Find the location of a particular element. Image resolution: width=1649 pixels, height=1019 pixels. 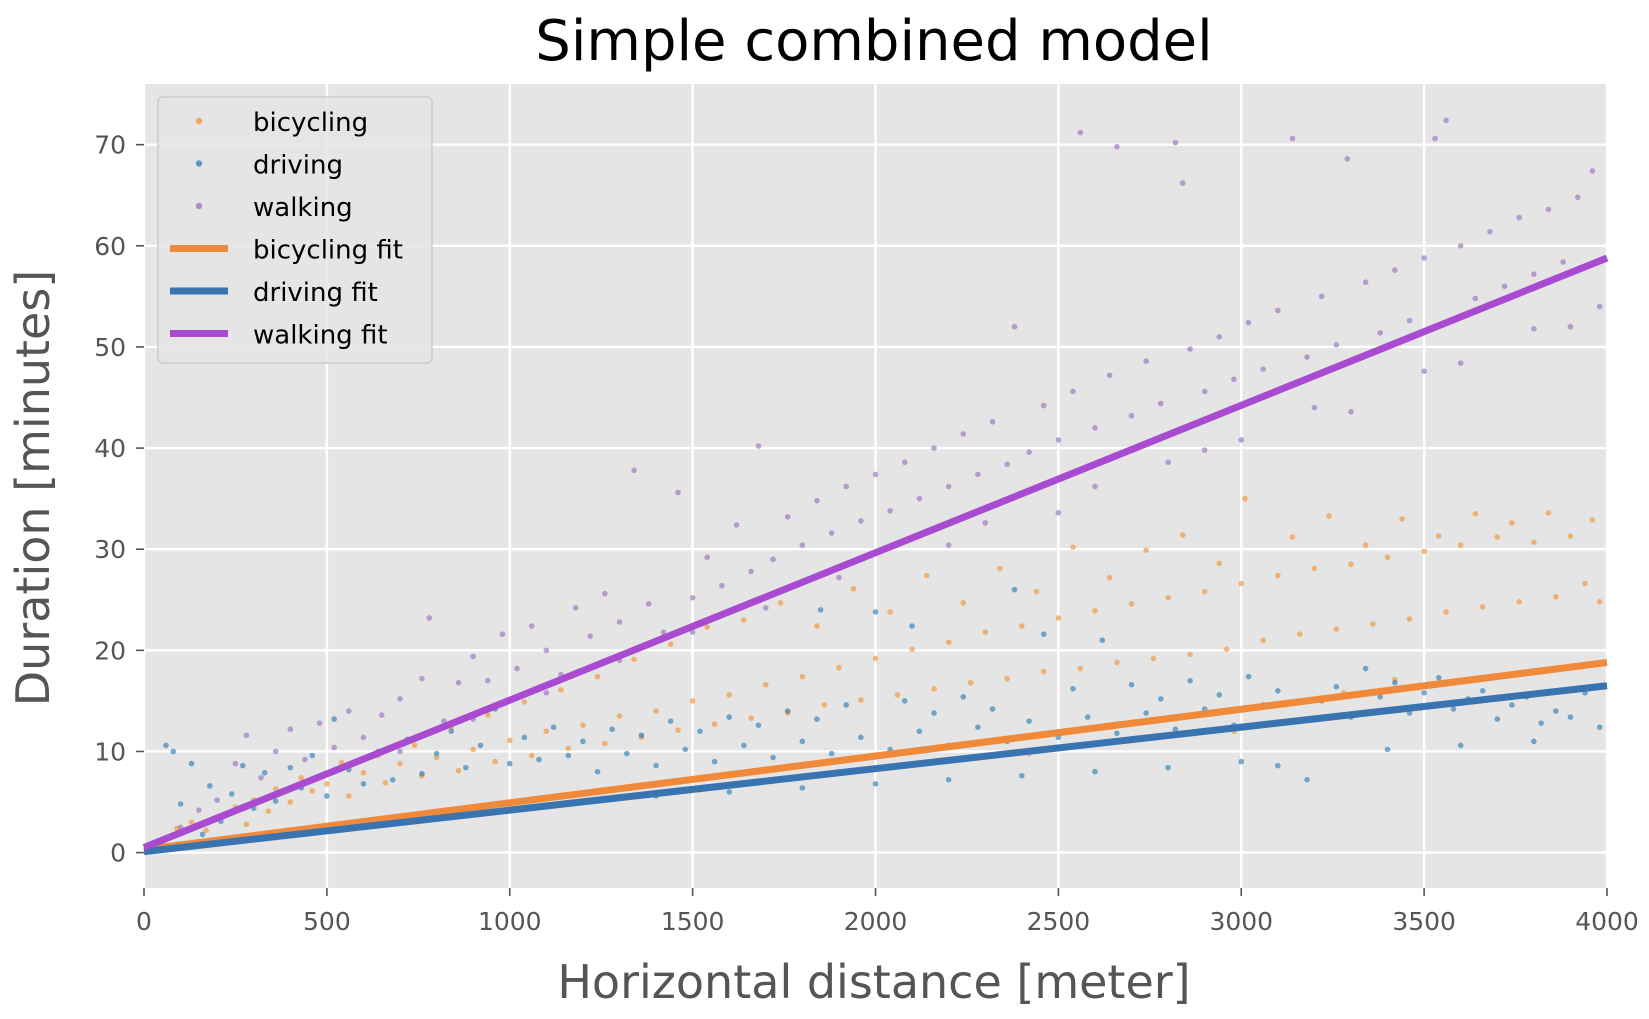

legend-label-driving-fit: driving fit is located at coordinates (315, 293).